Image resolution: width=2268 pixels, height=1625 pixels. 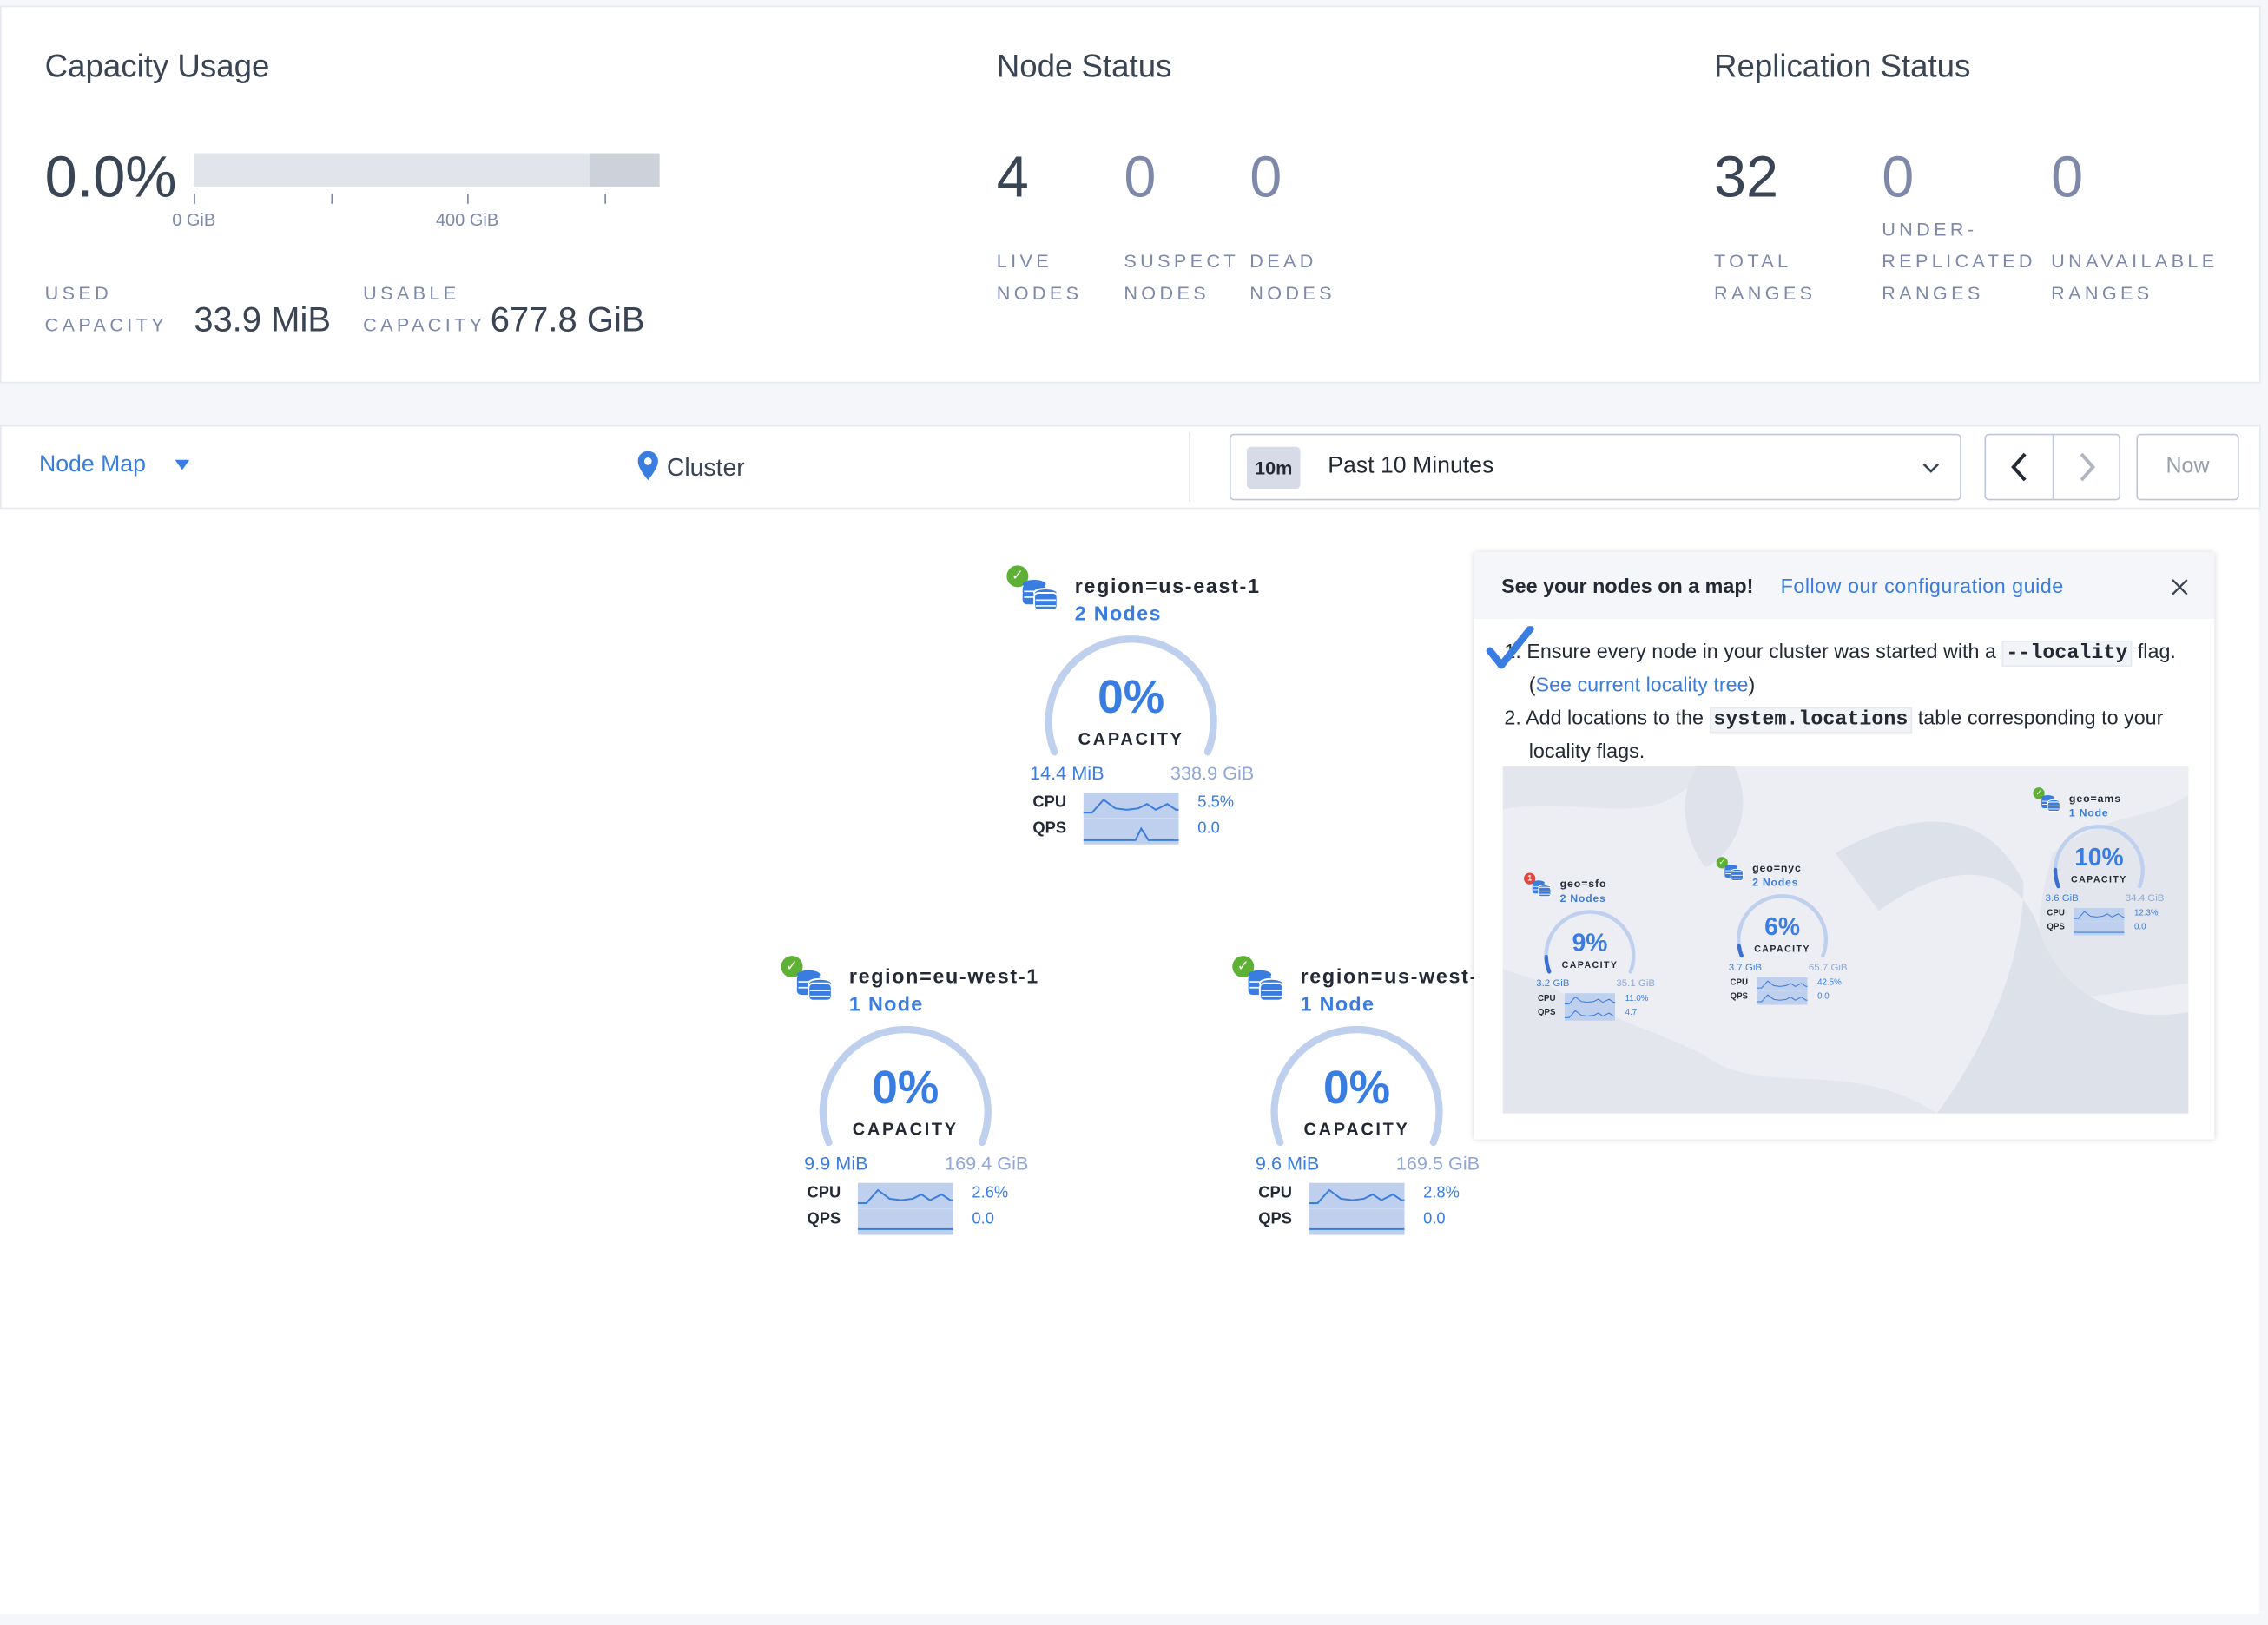 I want to click on cpu-value: 2.6%, so click(x=991, y=1193).